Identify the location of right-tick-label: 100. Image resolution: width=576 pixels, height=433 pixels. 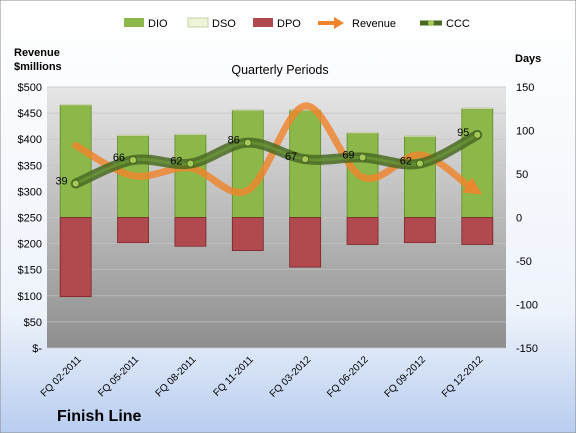
(525, 132).